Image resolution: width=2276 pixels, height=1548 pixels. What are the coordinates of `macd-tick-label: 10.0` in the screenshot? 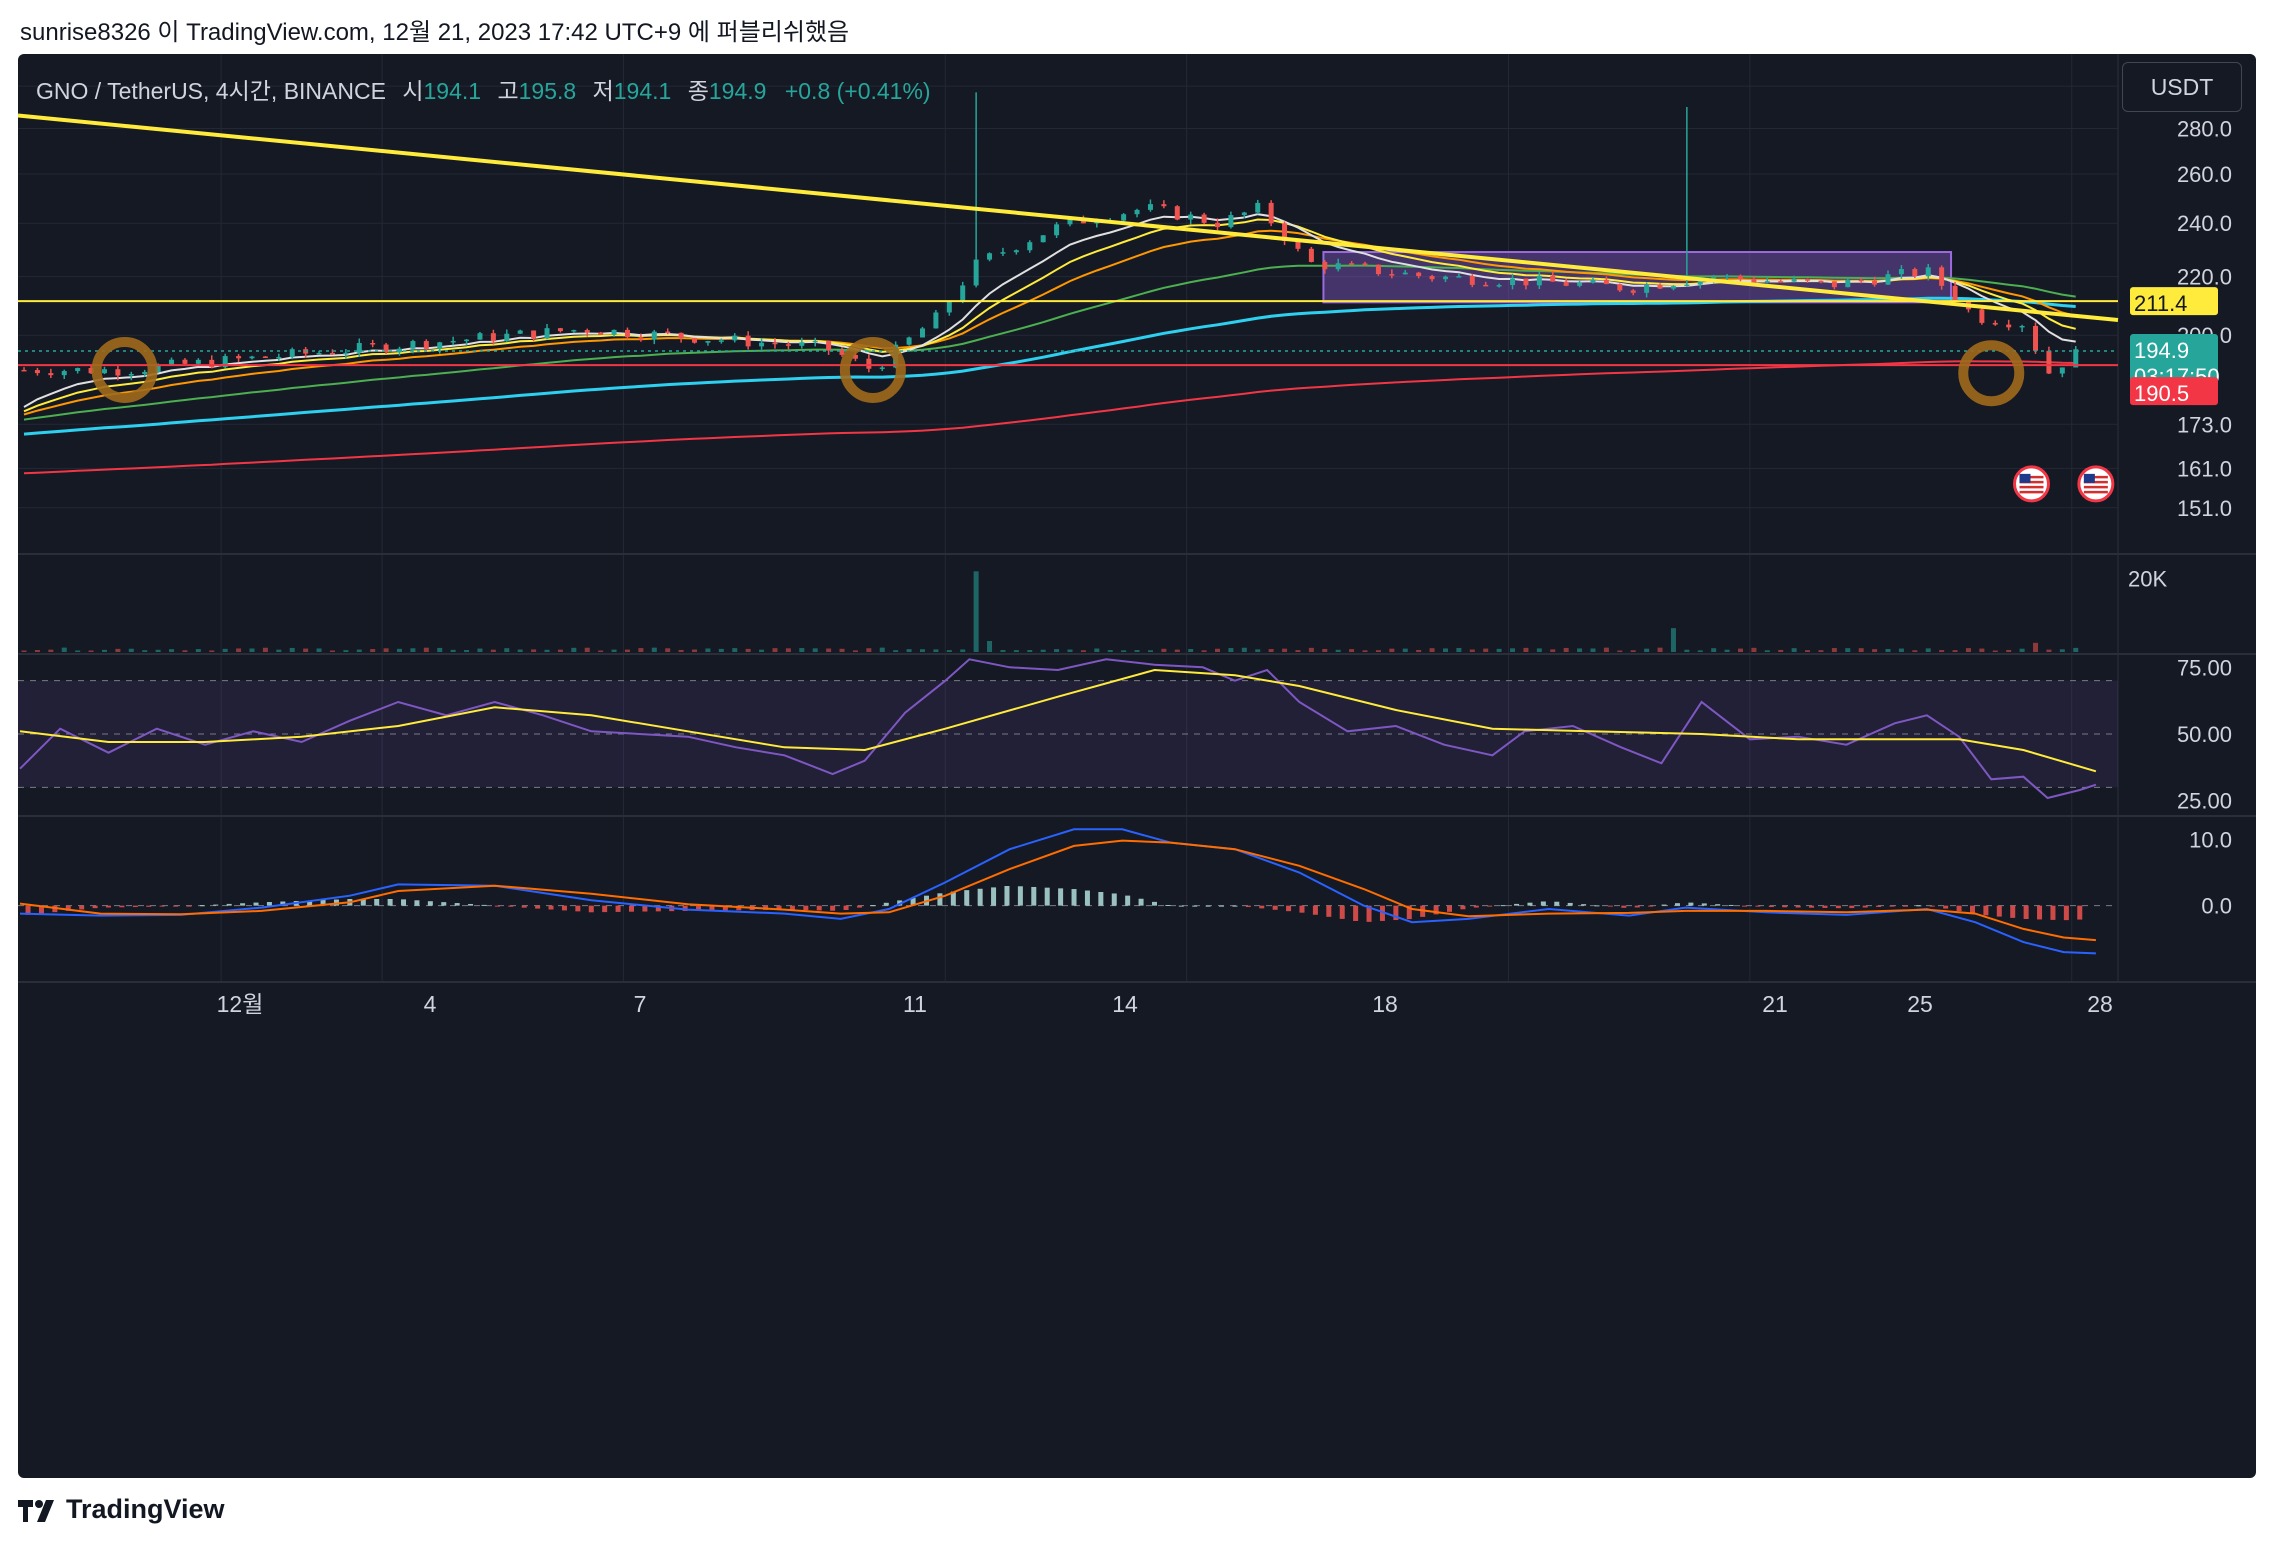 It's located at (2210, 839).